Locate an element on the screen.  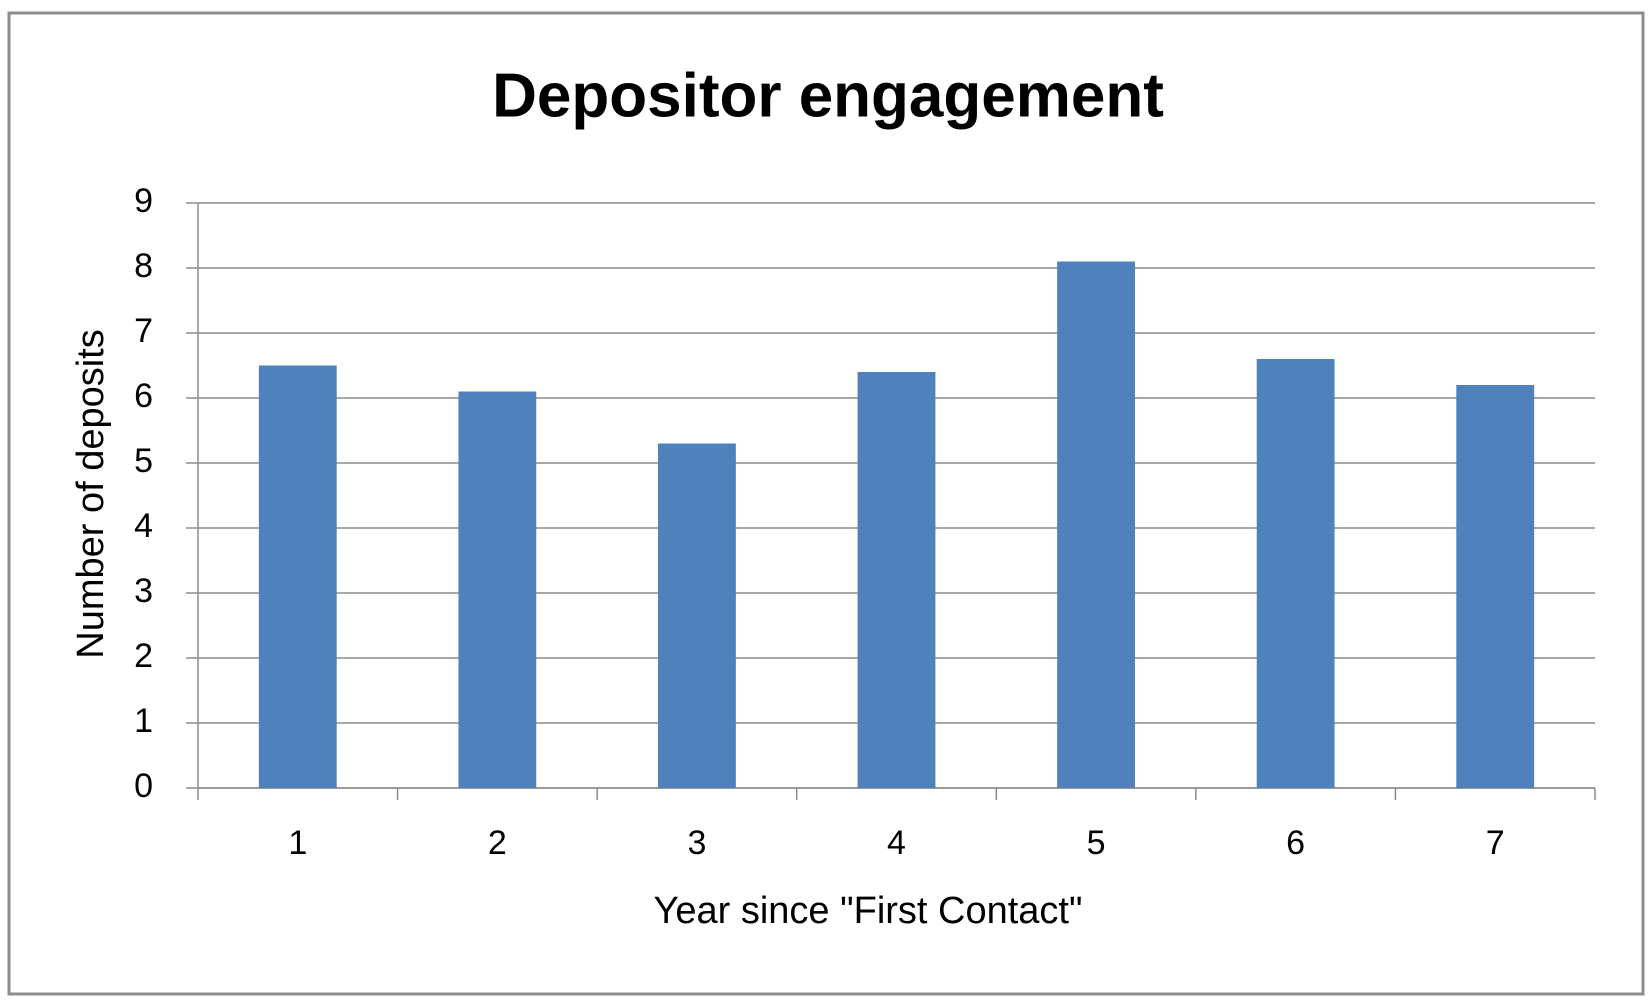
x-tick-label: 2 is located at coordinates (497, 843).